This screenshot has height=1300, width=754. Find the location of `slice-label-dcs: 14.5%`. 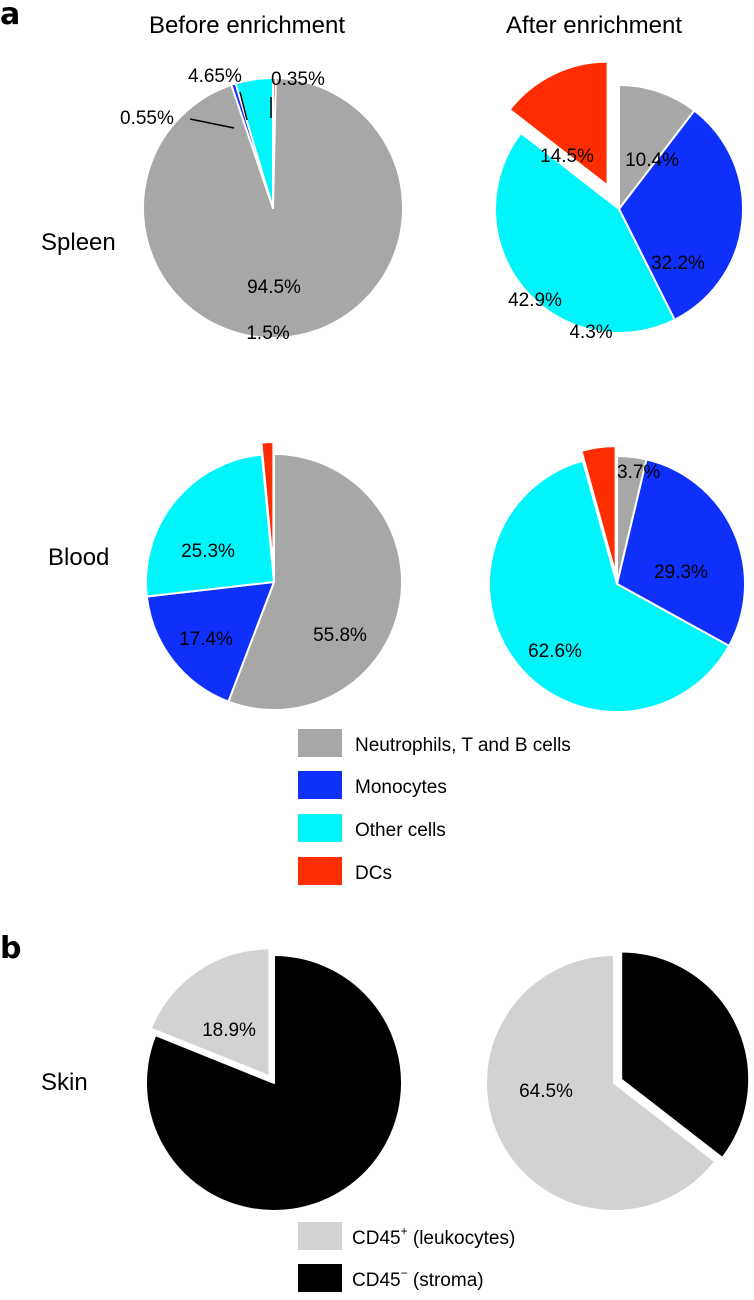

slice-label-dcs: 14.5% is located at coordinates (567, 156).